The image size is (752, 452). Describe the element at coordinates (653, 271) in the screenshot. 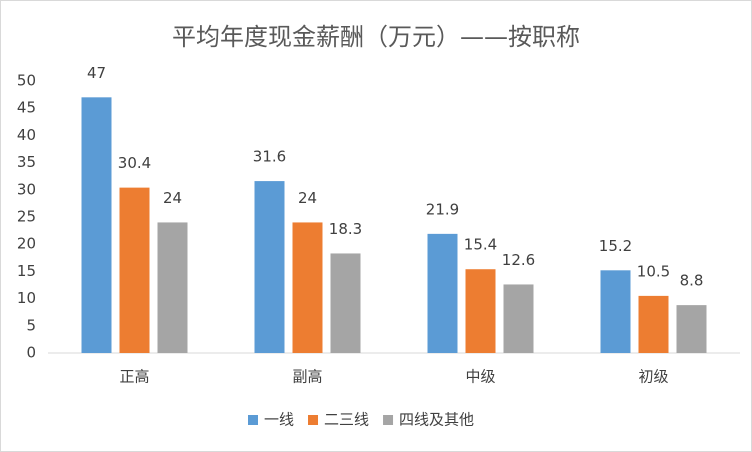

I see `data-label: 10.5` at that location.